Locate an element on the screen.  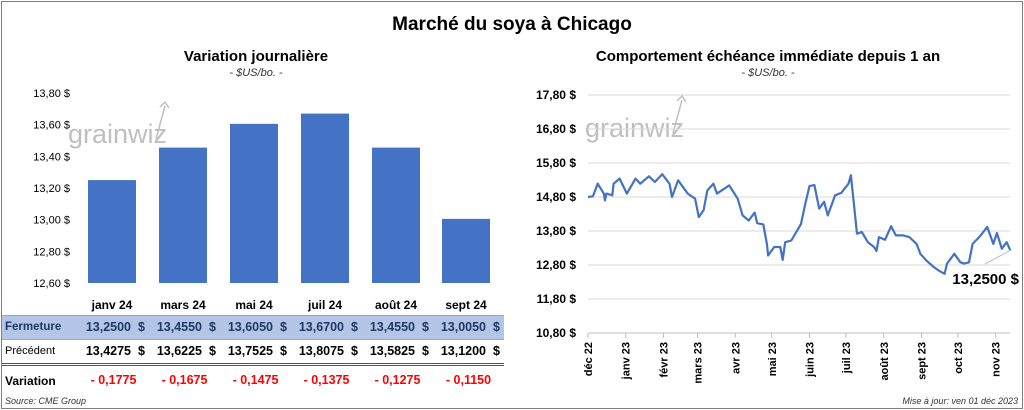
price-line is located at coordinates (799, 224).